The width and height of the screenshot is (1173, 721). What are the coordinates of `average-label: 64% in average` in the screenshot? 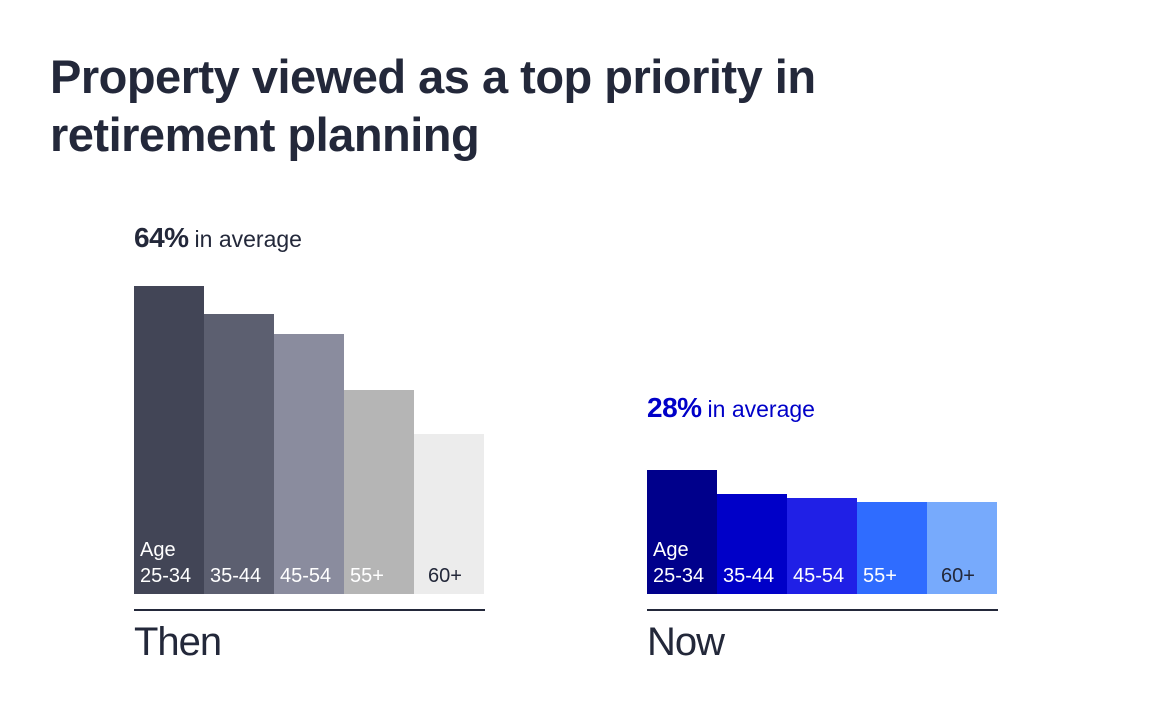 It's located at (218, 238).